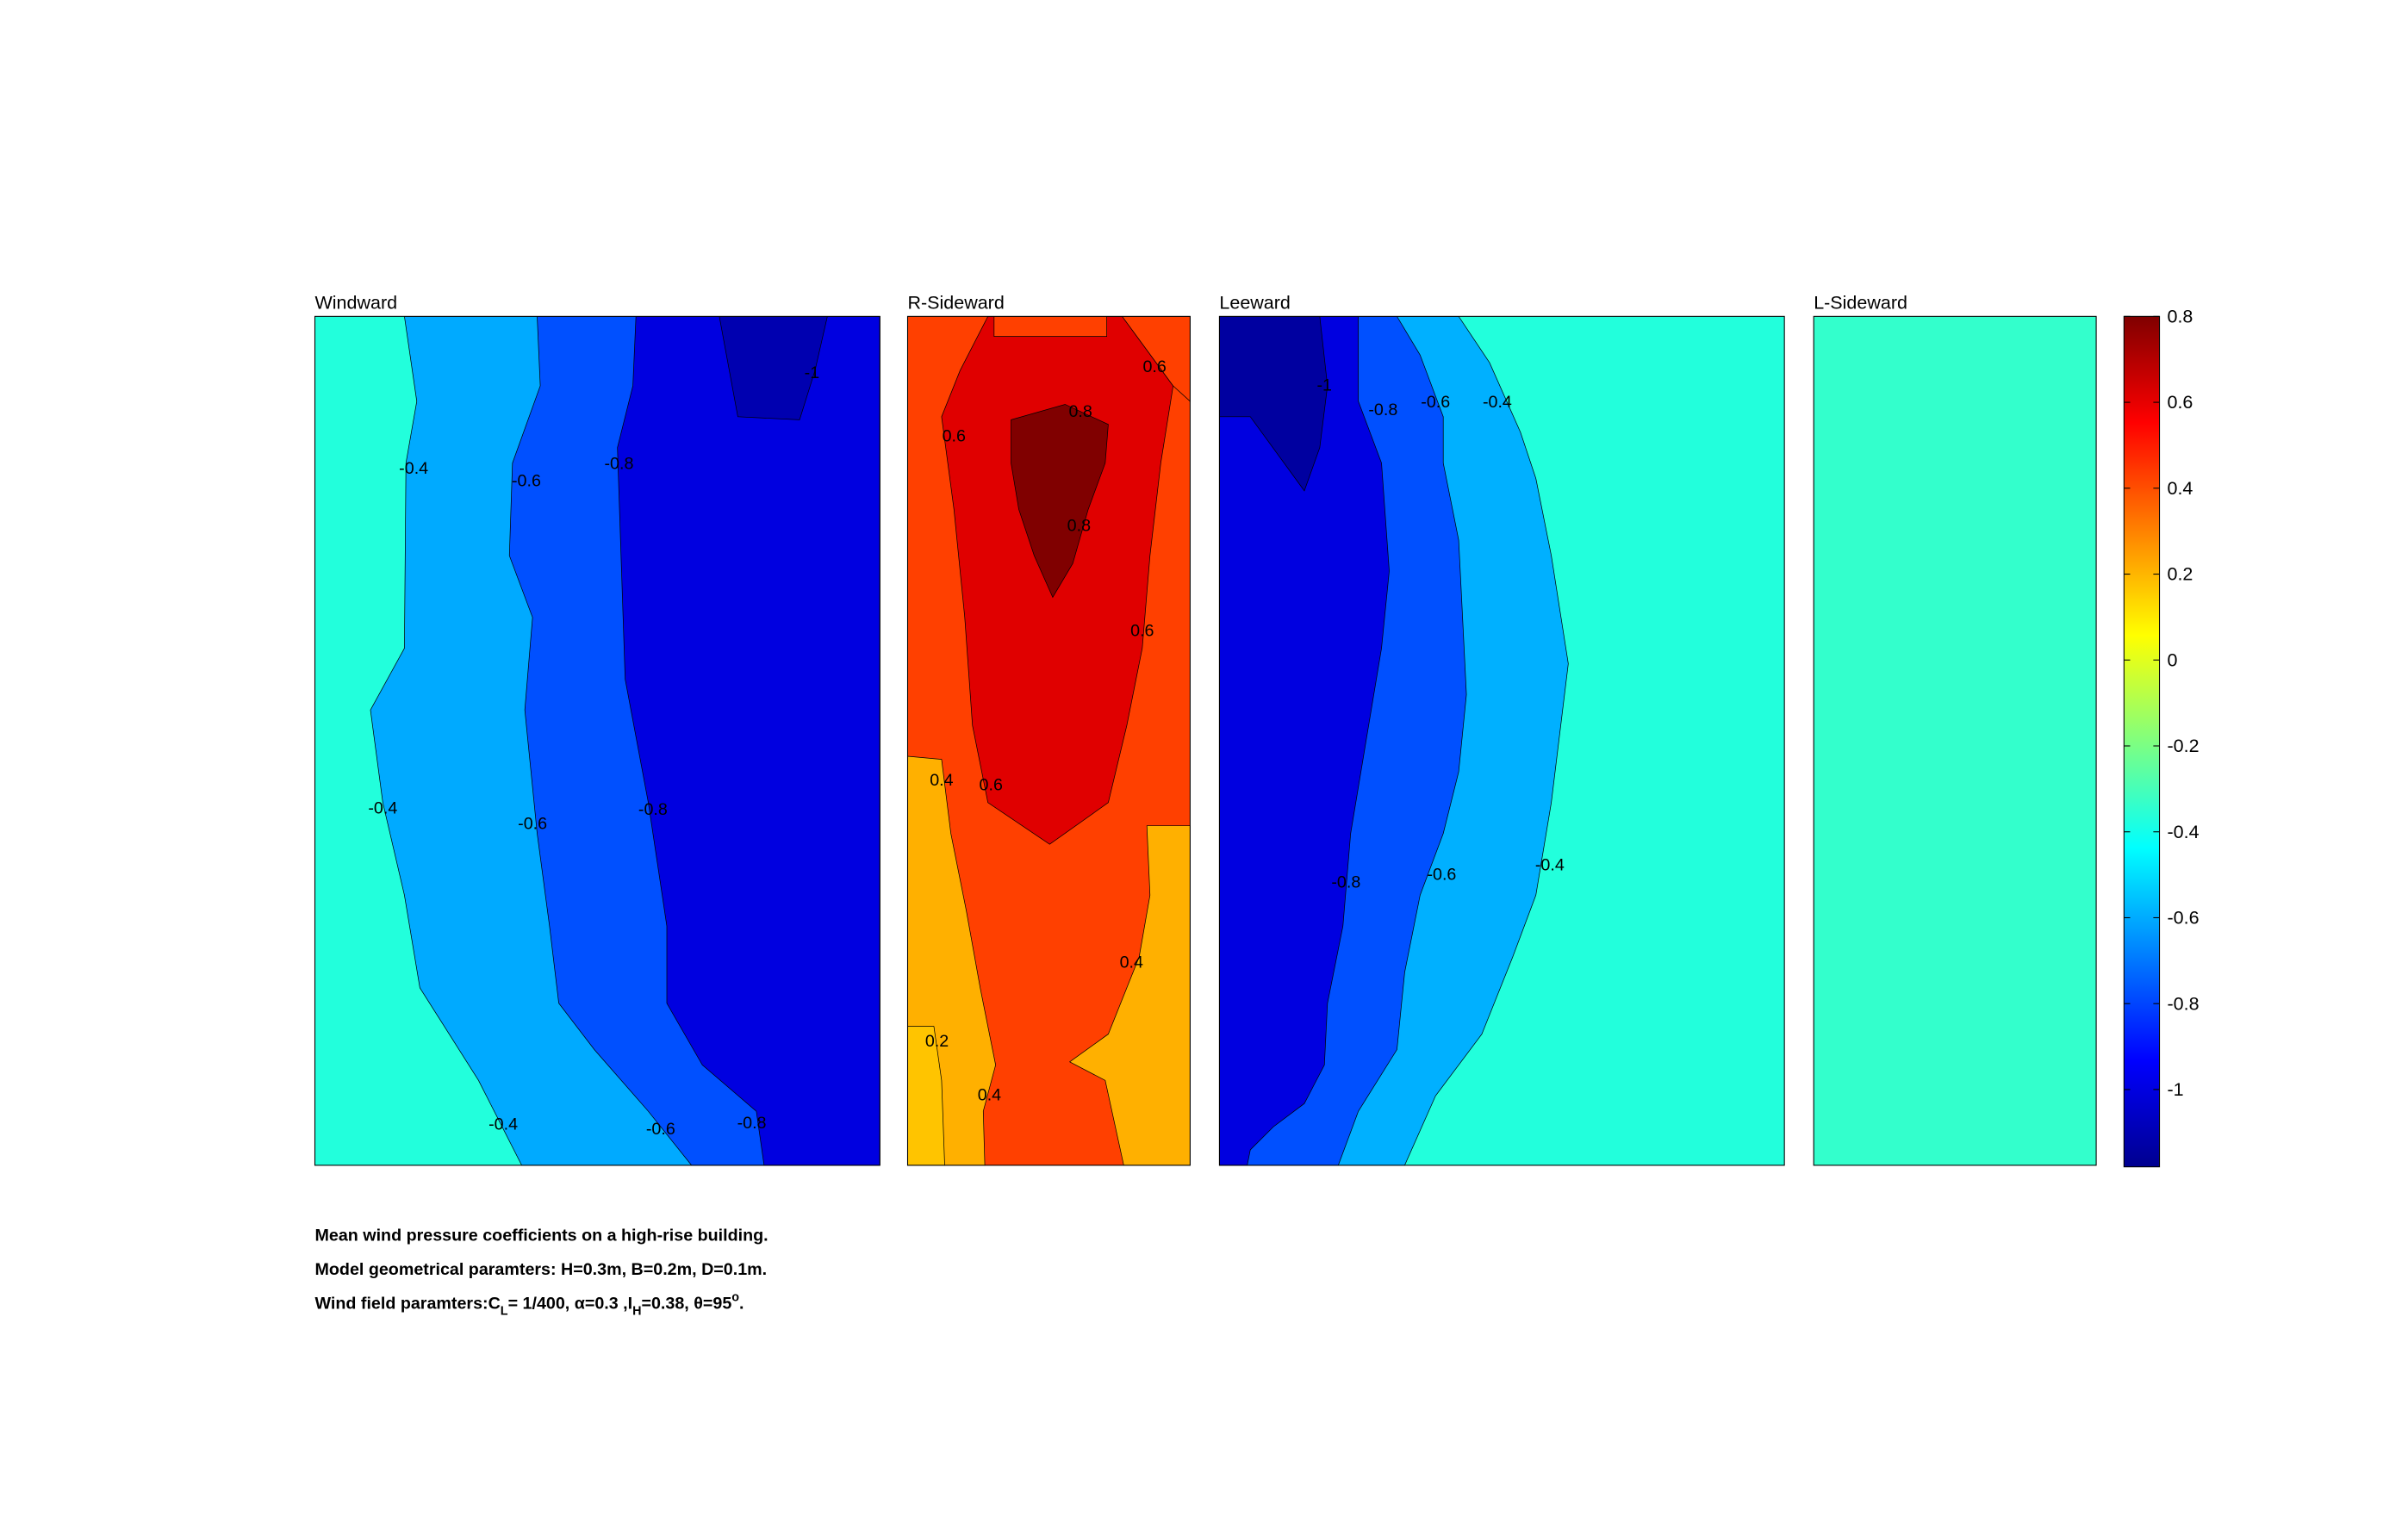  What do you see at coordinates (2180, 402) in the screenshot?
I see `colorbar-tick-label: 0.6` at bounding box center [2180, 402].